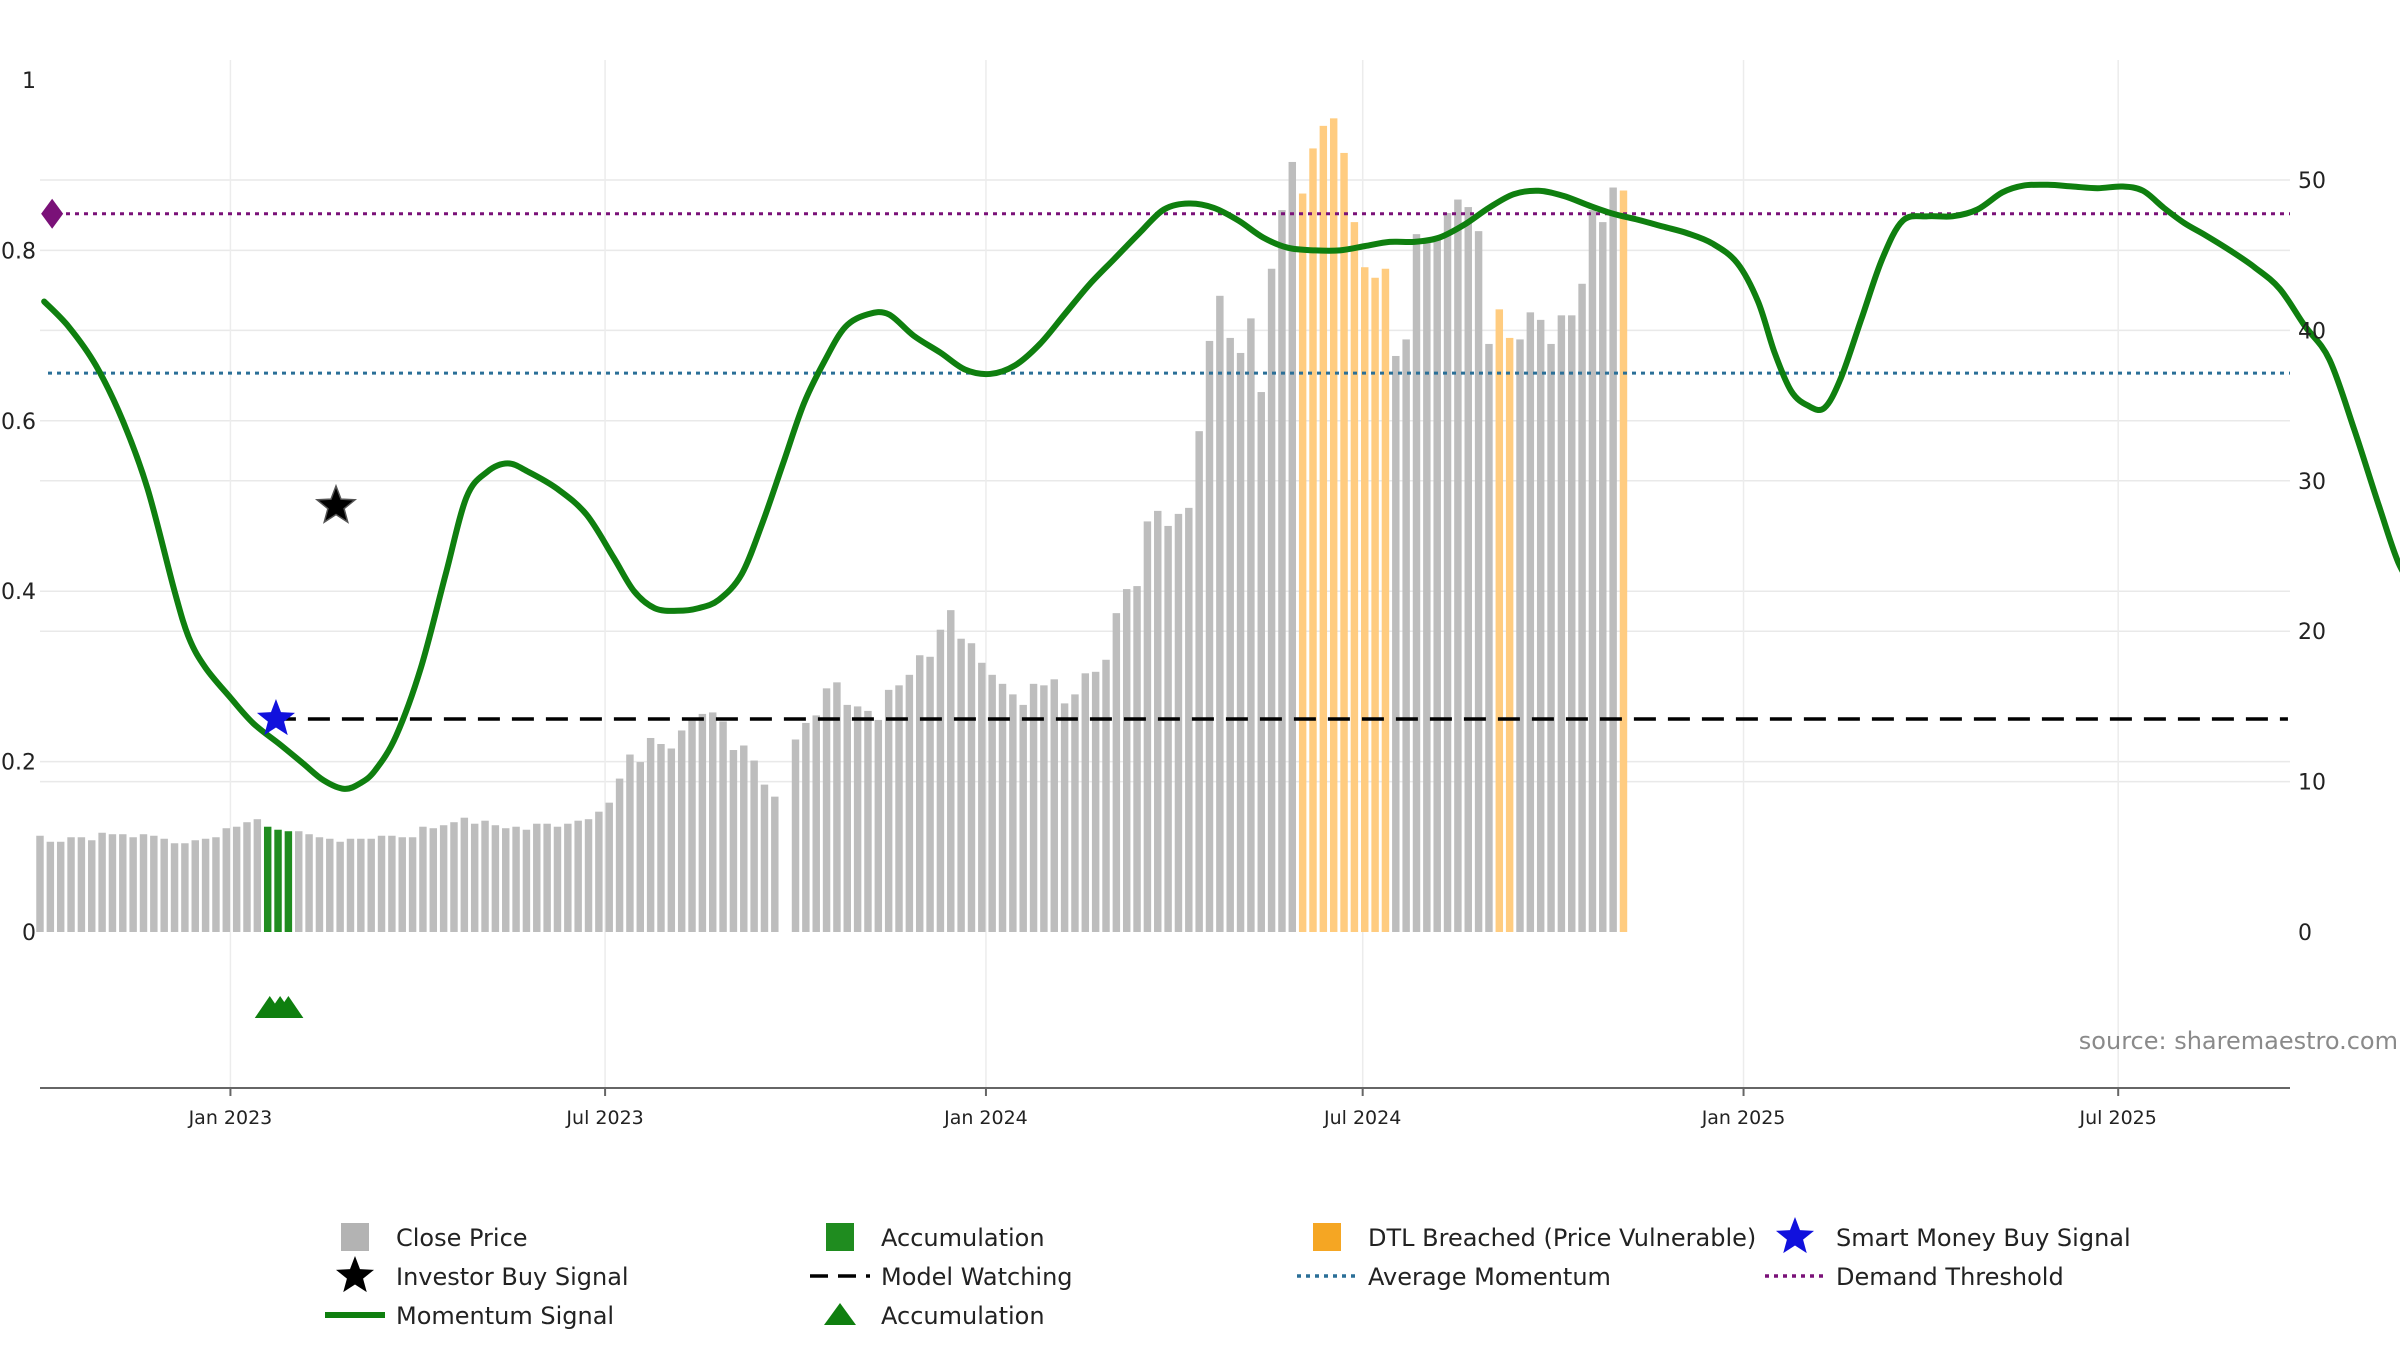  I want to click on left-tick-label-1: 0.2, so click(18, 763).